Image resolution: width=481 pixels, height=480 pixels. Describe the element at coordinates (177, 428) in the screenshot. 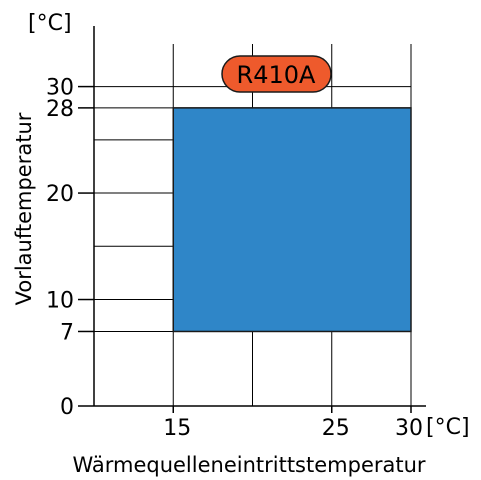

I see `x-tick-label-15: 15` at that location.